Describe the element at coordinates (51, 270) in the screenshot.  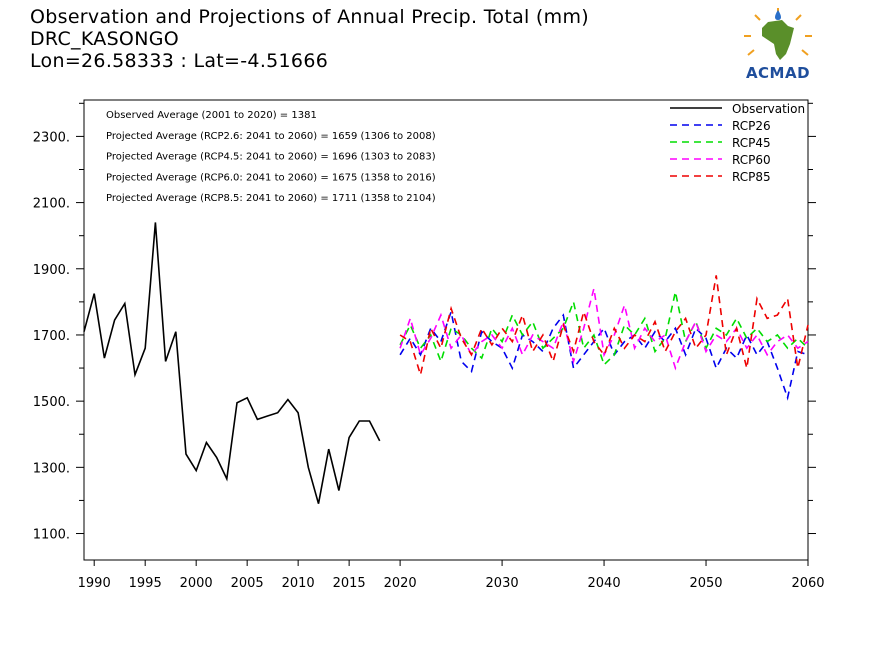
I see `y-tick-label: 1900.` at that location.